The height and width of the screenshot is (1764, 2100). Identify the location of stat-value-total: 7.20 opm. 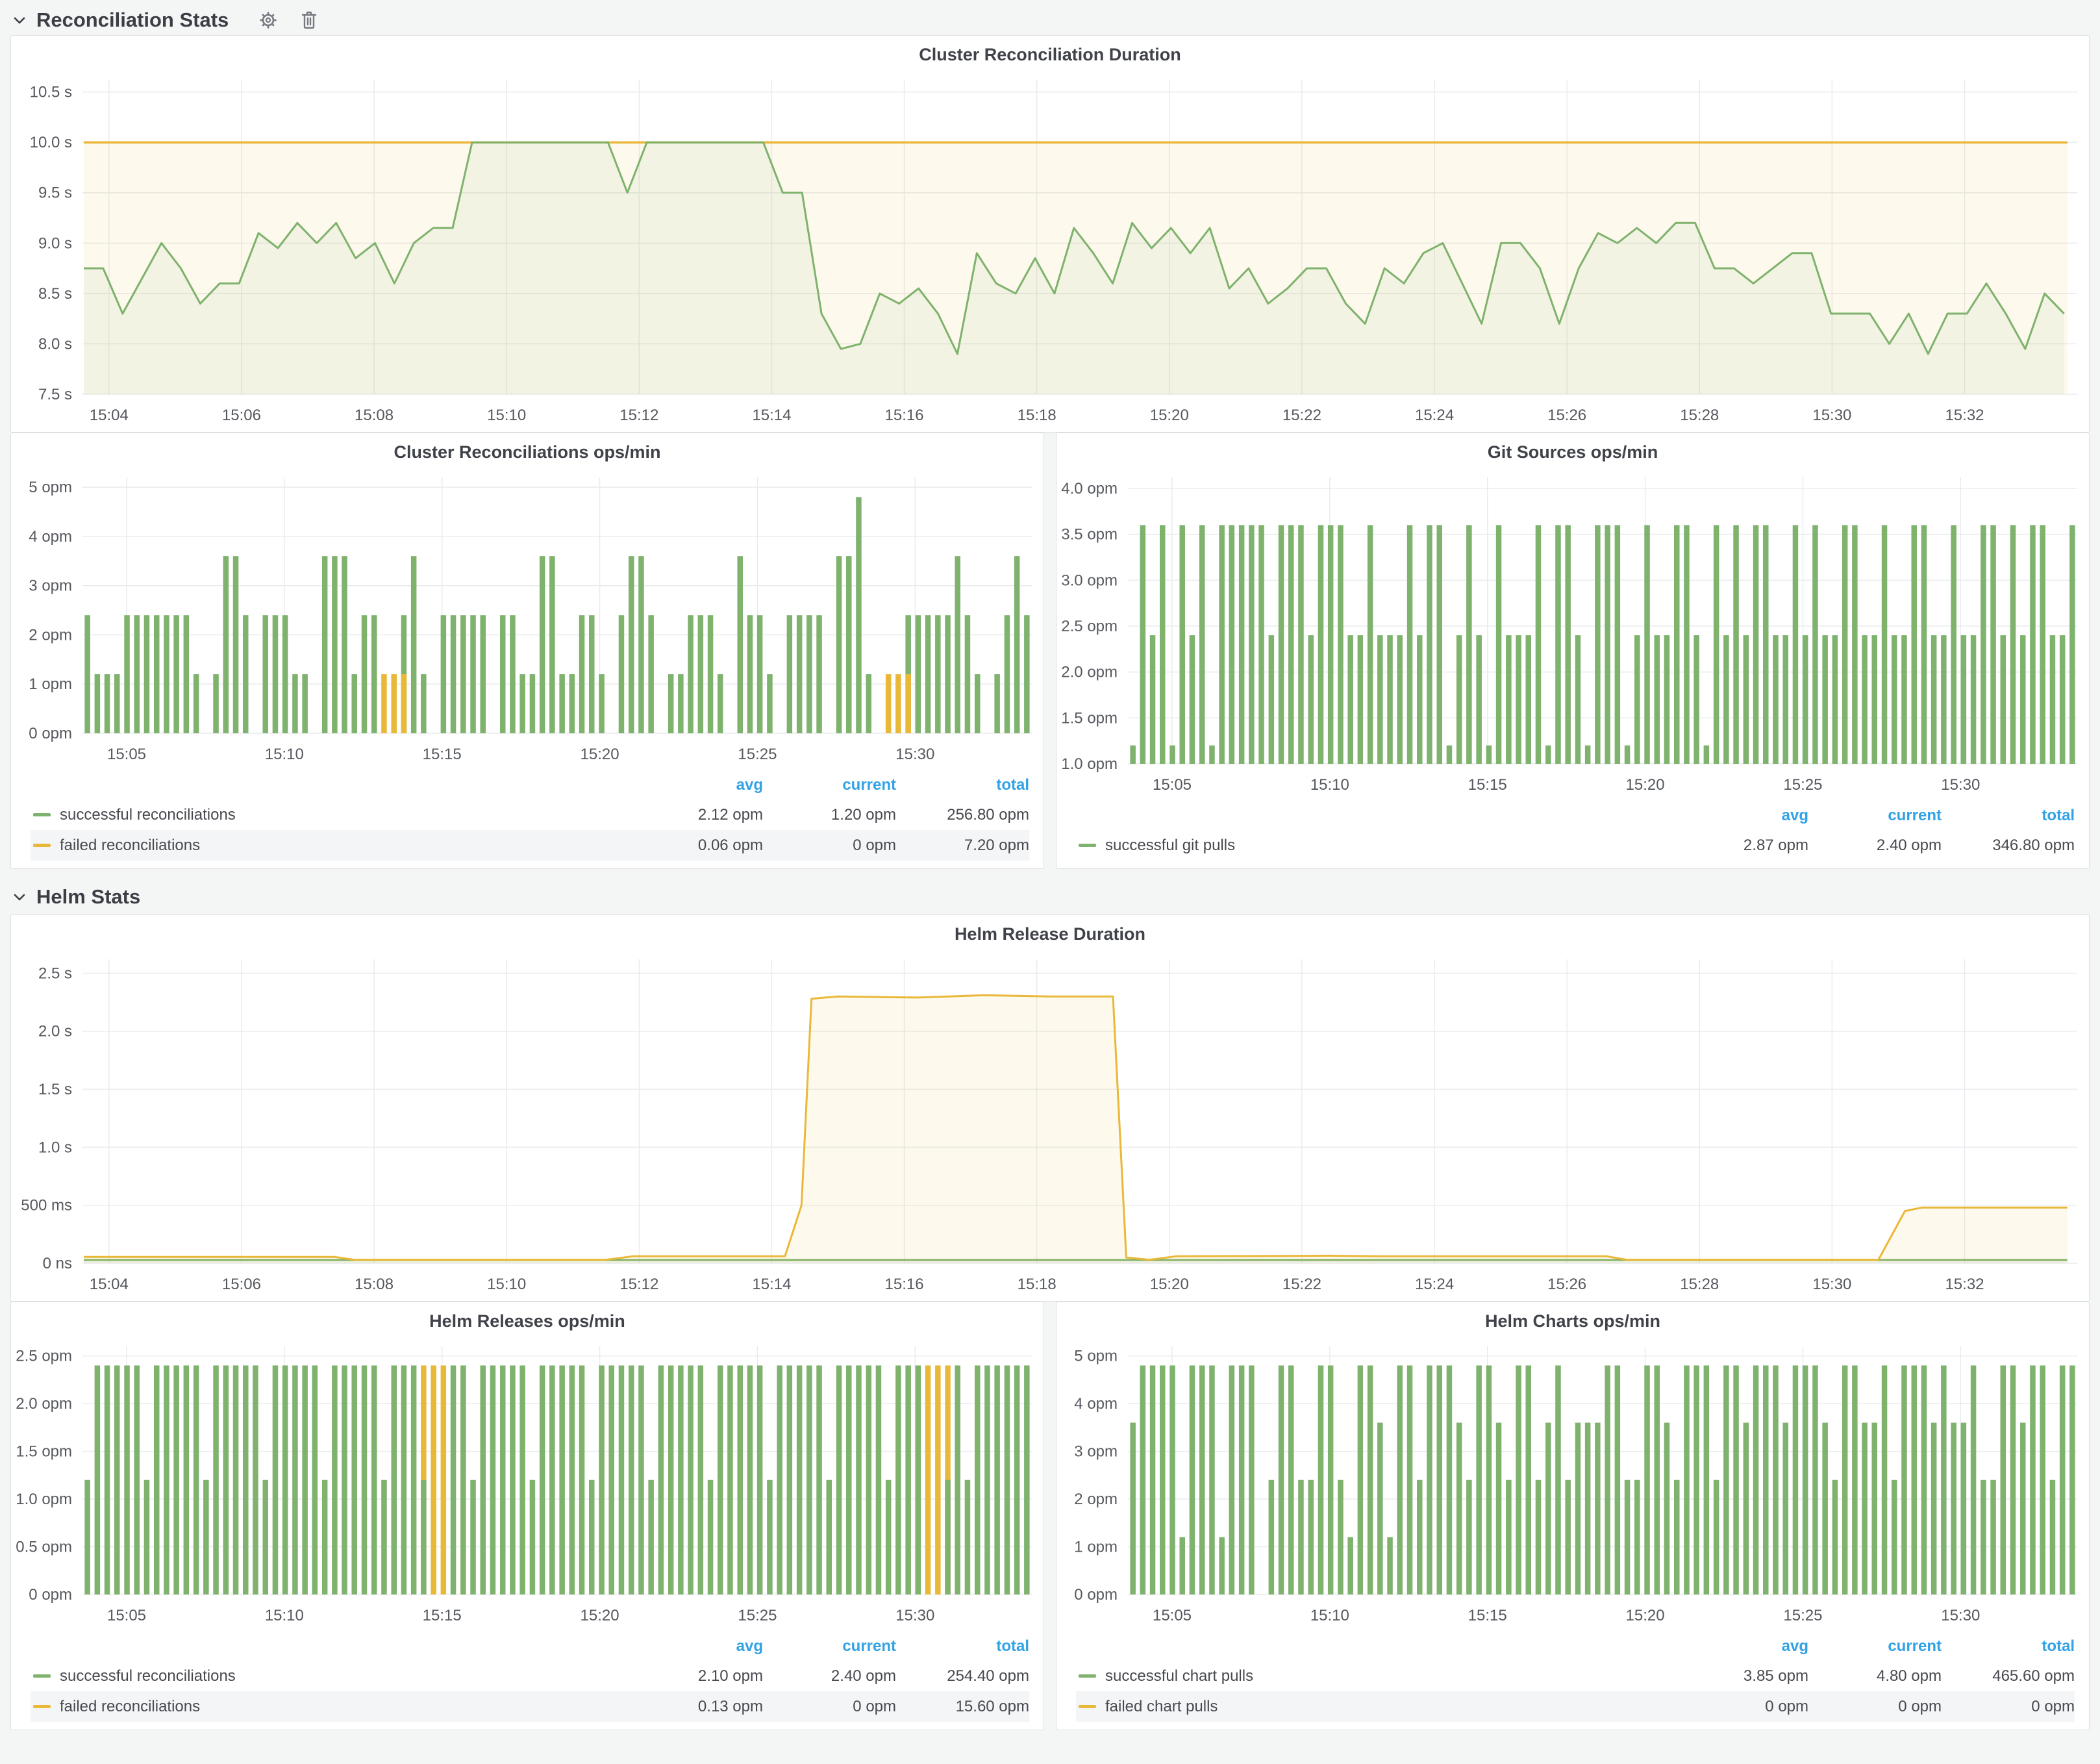
(997, 845).